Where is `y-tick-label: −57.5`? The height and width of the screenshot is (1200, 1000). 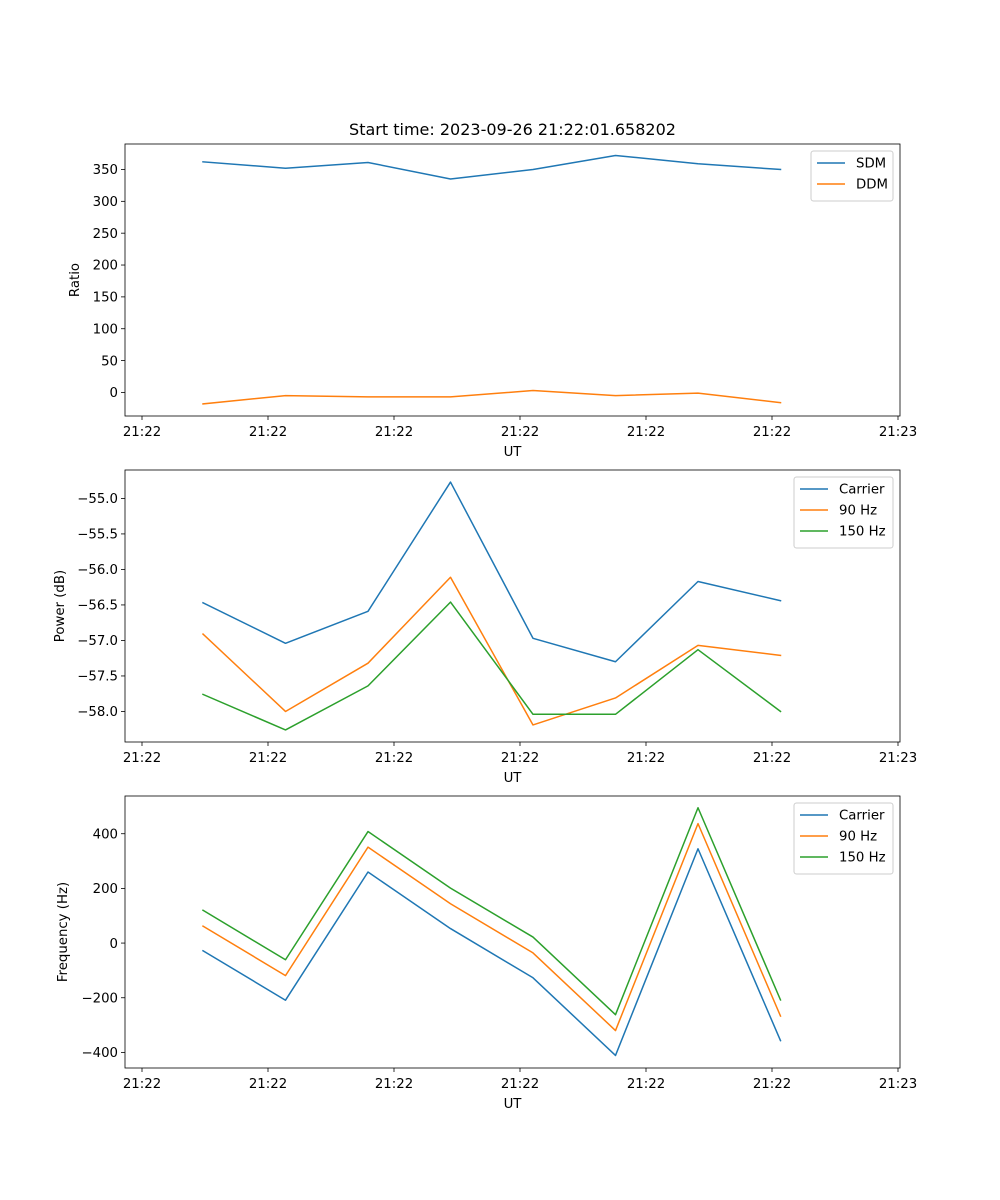
y-tick-label: −57.5 is located at coordinates (97, 677).